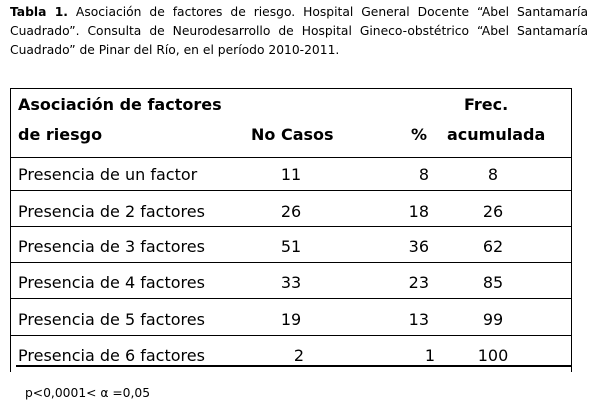 Image resolution: width=595 pixels, height=409 pixels. Describe the element at coordinates (294, 366) in the screenshot. I see `table-bottom-rule` at that location.